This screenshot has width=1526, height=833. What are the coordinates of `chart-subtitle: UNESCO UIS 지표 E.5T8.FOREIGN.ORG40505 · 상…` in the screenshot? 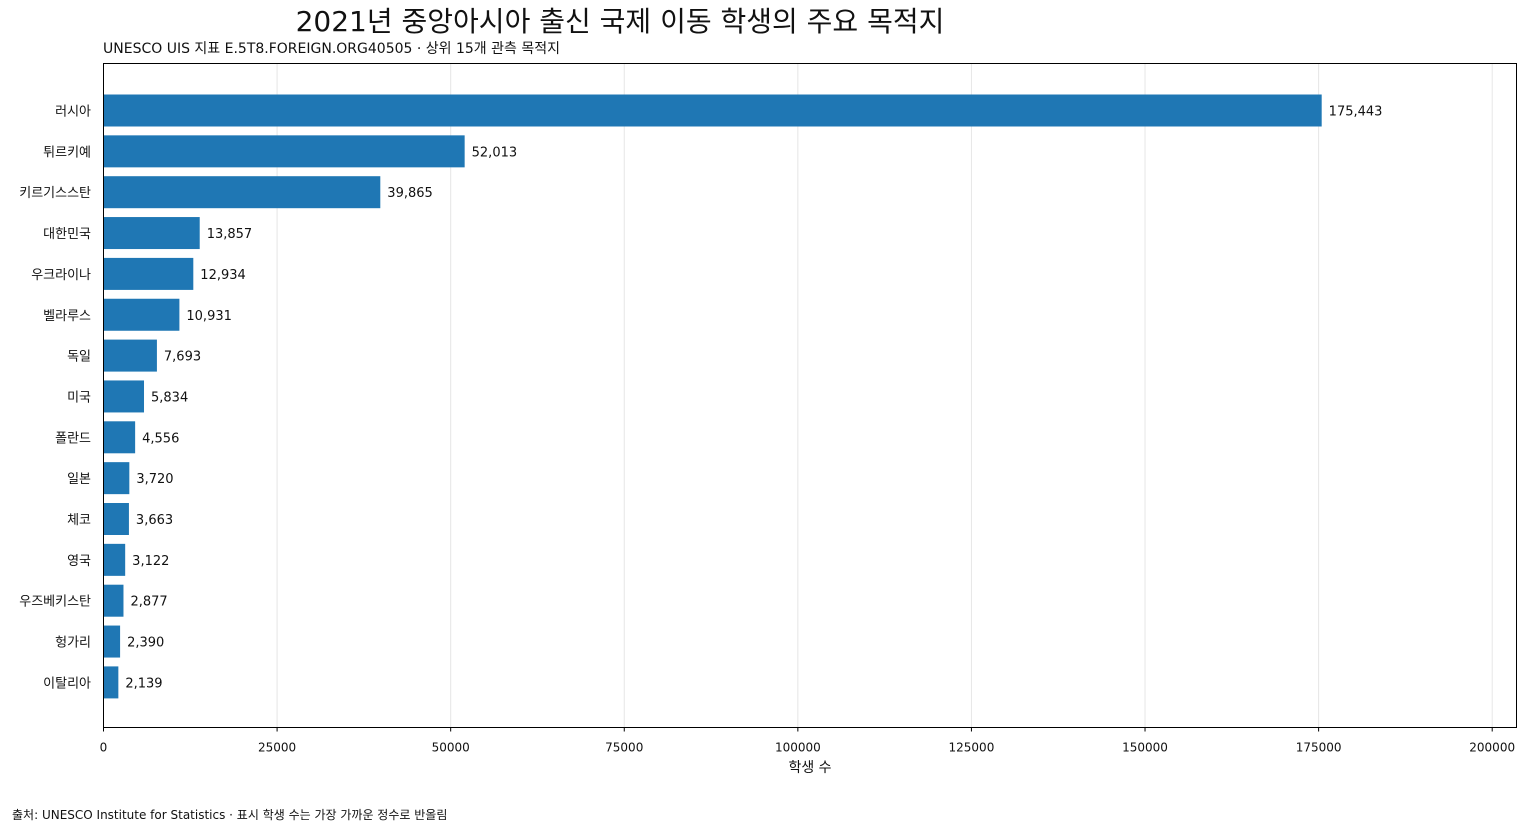 It's located at (331, 49).